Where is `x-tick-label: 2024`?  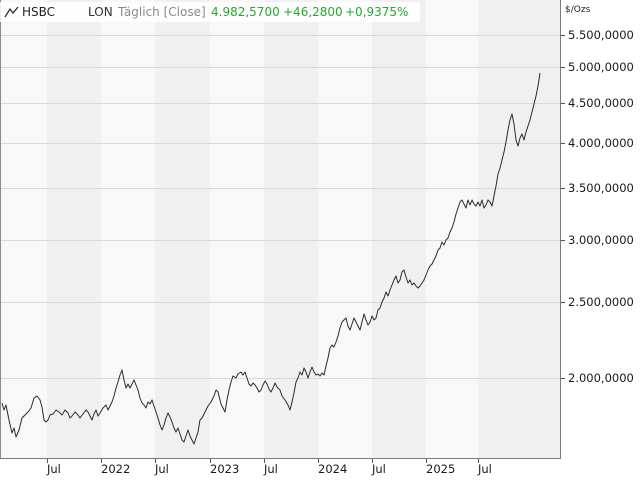 x-tick-label: 2024 is located at coordinates (333, 469).